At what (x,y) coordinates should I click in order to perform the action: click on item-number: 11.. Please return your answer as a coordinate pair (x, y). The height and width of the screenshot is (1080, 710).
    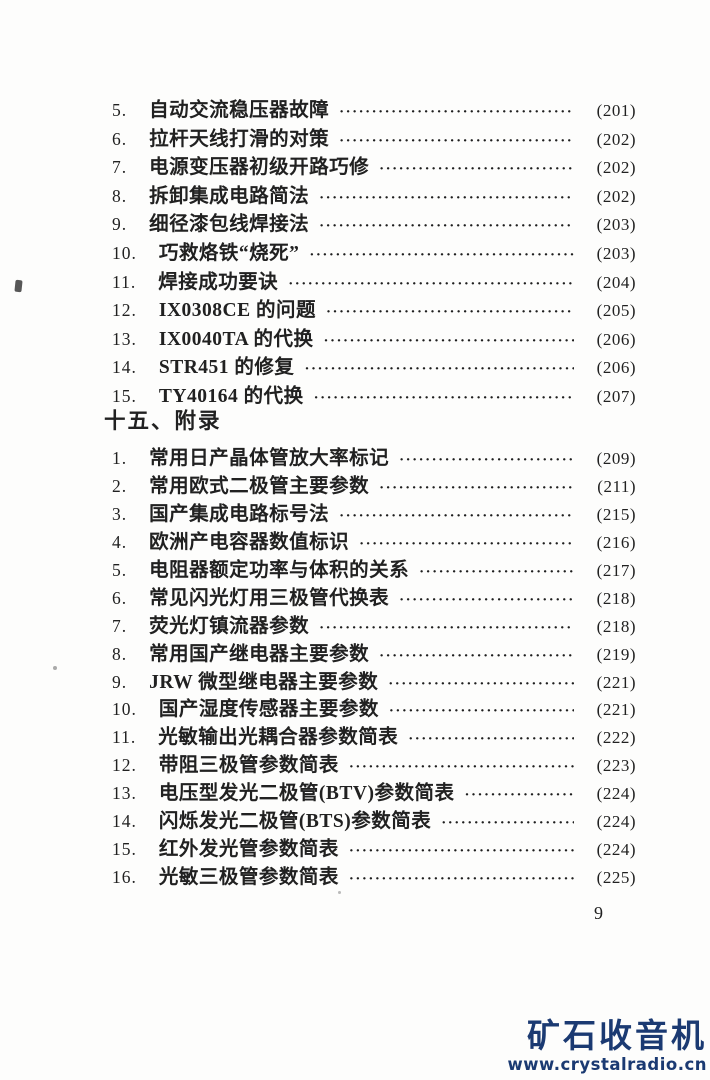
    Looking at the image, I should click on (124, 281).